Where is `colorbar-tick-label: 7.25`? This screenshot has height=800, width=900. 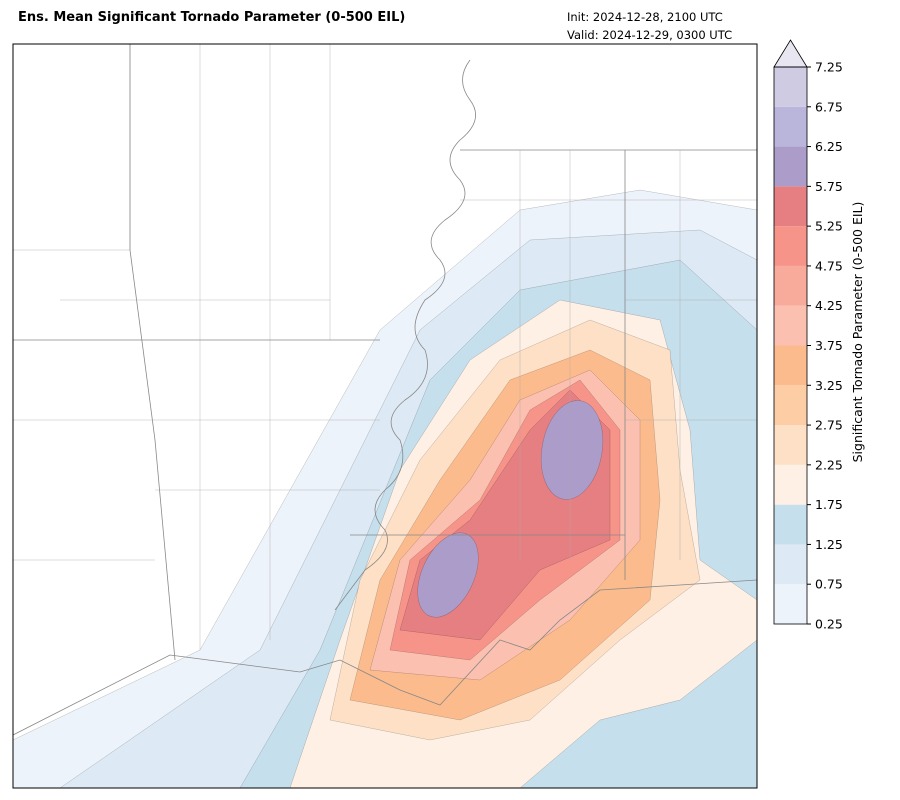
colorbar-tick-label: 7.25 is located at coordinates (829, 67).